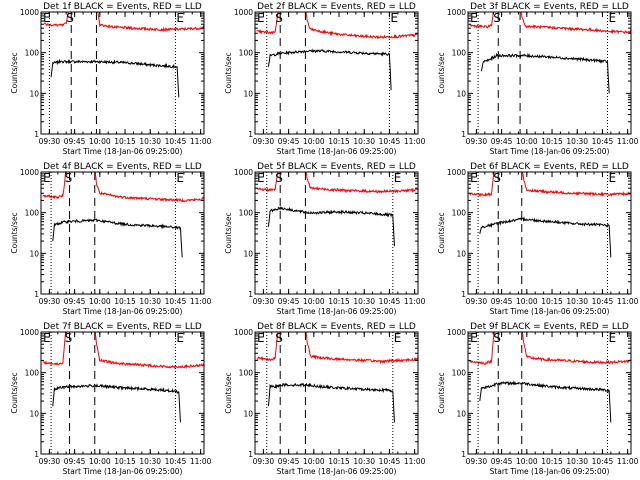  Describe the element at coordinates (549, 7) in the screenshot. I see `panel-title: Det 3f BLACK = Events, RED = LLD` at that location.